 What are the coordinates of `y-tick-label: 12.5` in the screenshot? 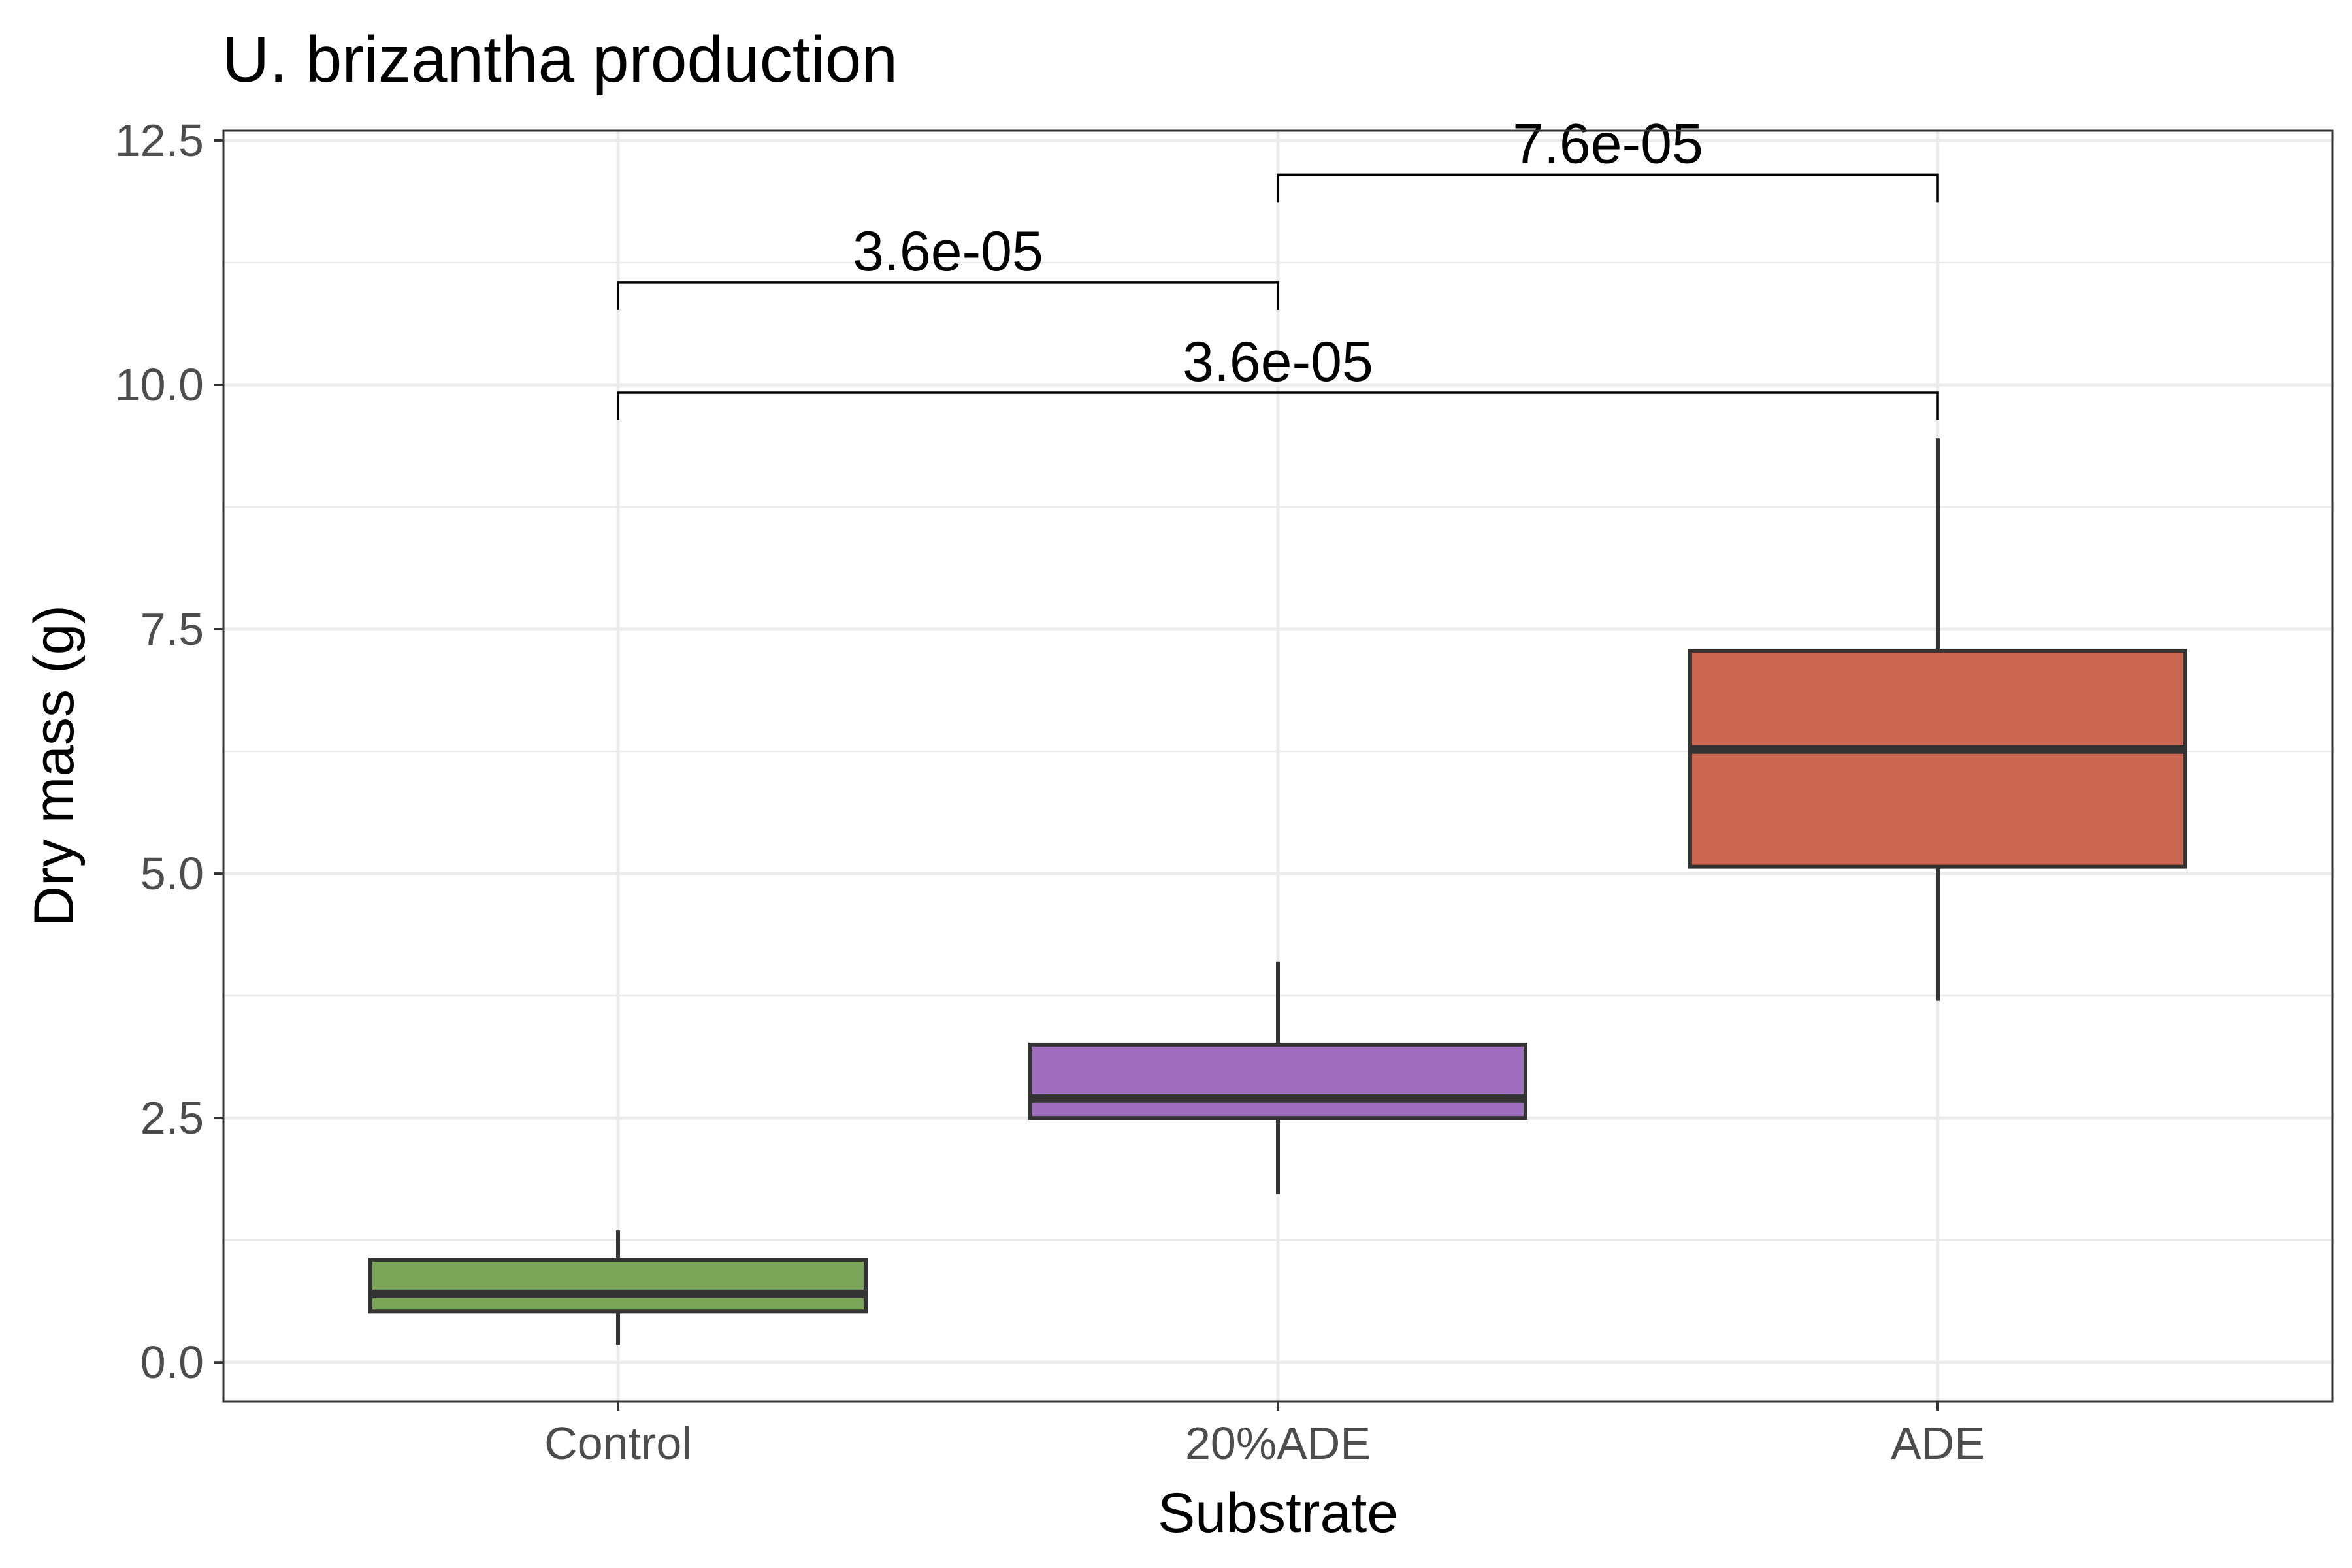 It's located at (159, 140).